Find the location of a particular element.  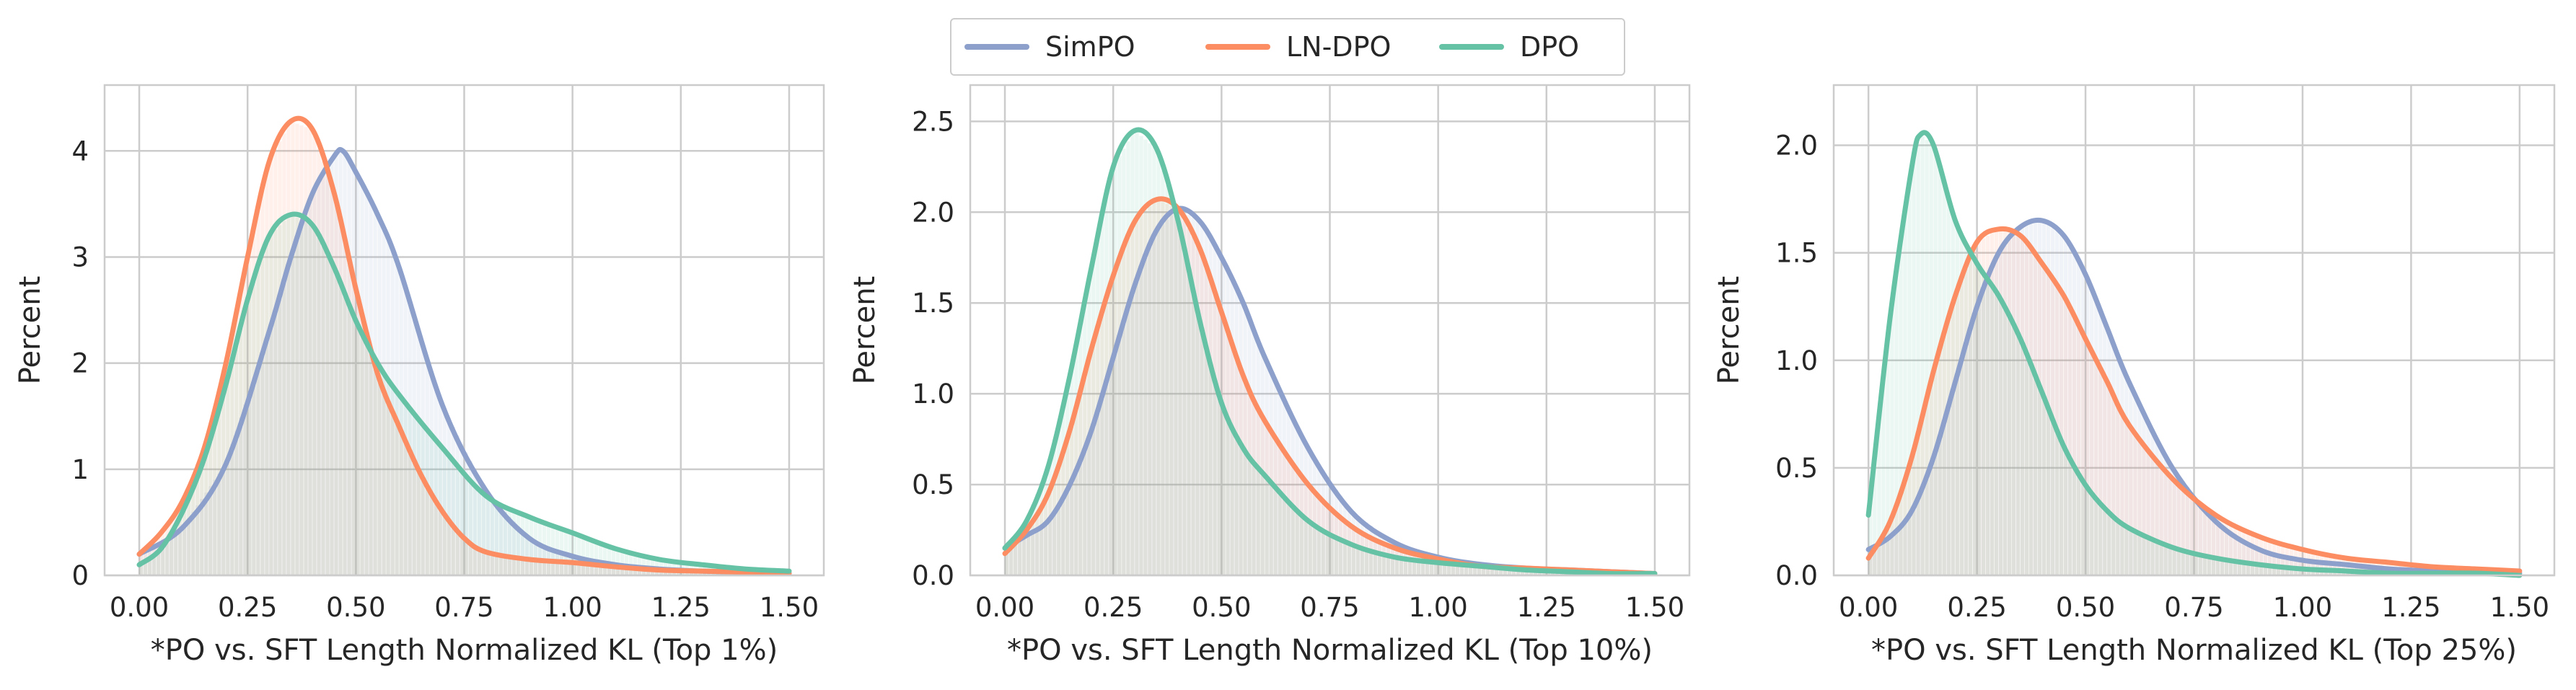

y-tick-label: 1.0 is located at coordinates (933, 394).